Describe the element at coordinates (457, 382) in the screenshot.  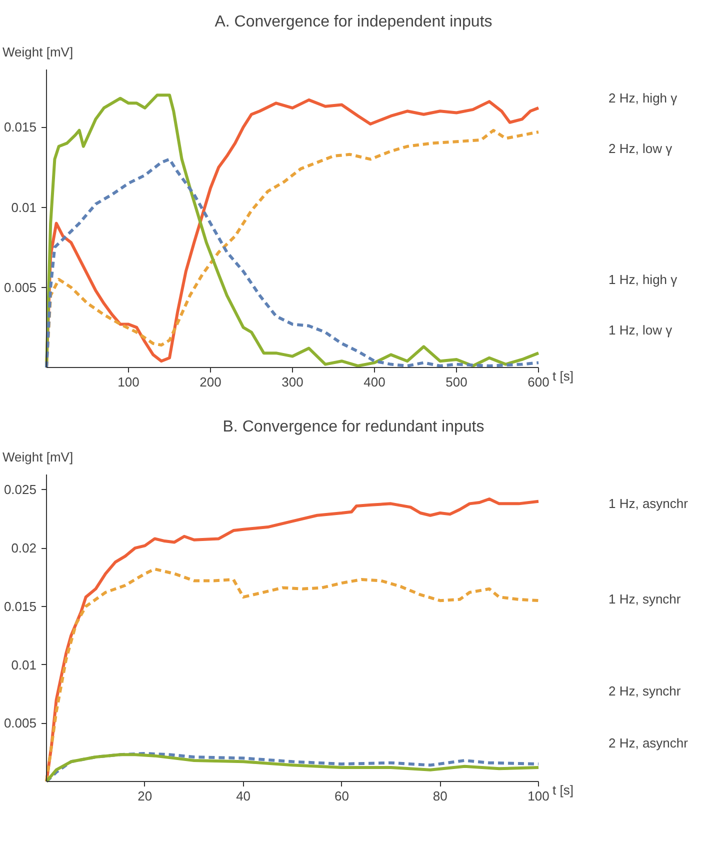
I see `x-tick-label: 500` at that location.